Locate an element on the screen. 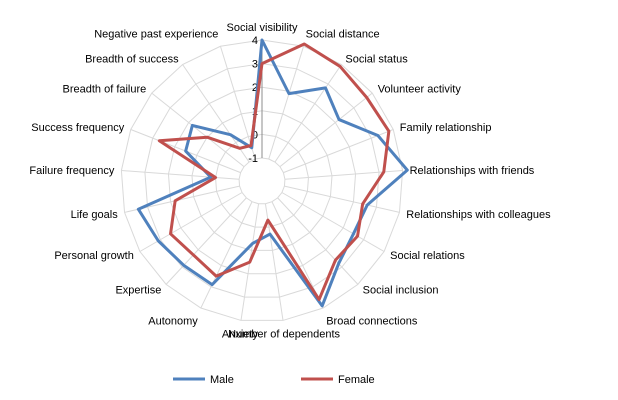 The image size is (618, 400). legend: Male Female is located at coordinates (274, 380).